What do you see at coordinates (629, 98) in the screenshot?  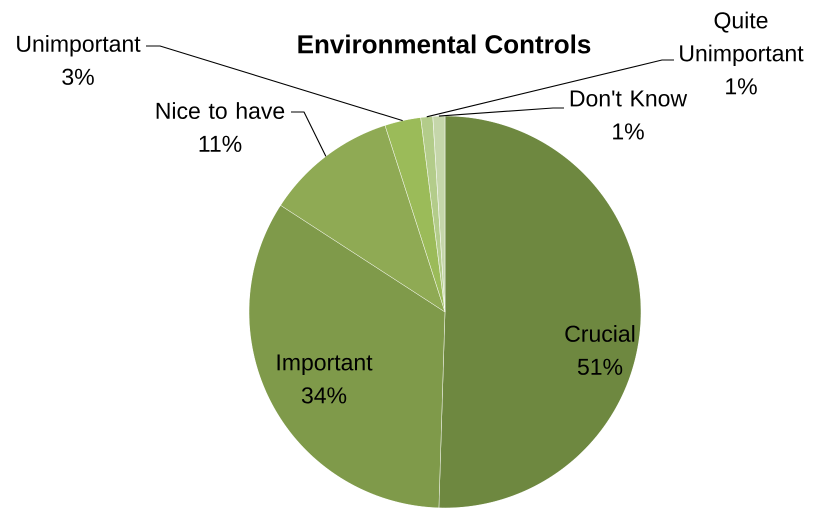 I see `slice-label: Don't Know` at bounding box center [629, 98].